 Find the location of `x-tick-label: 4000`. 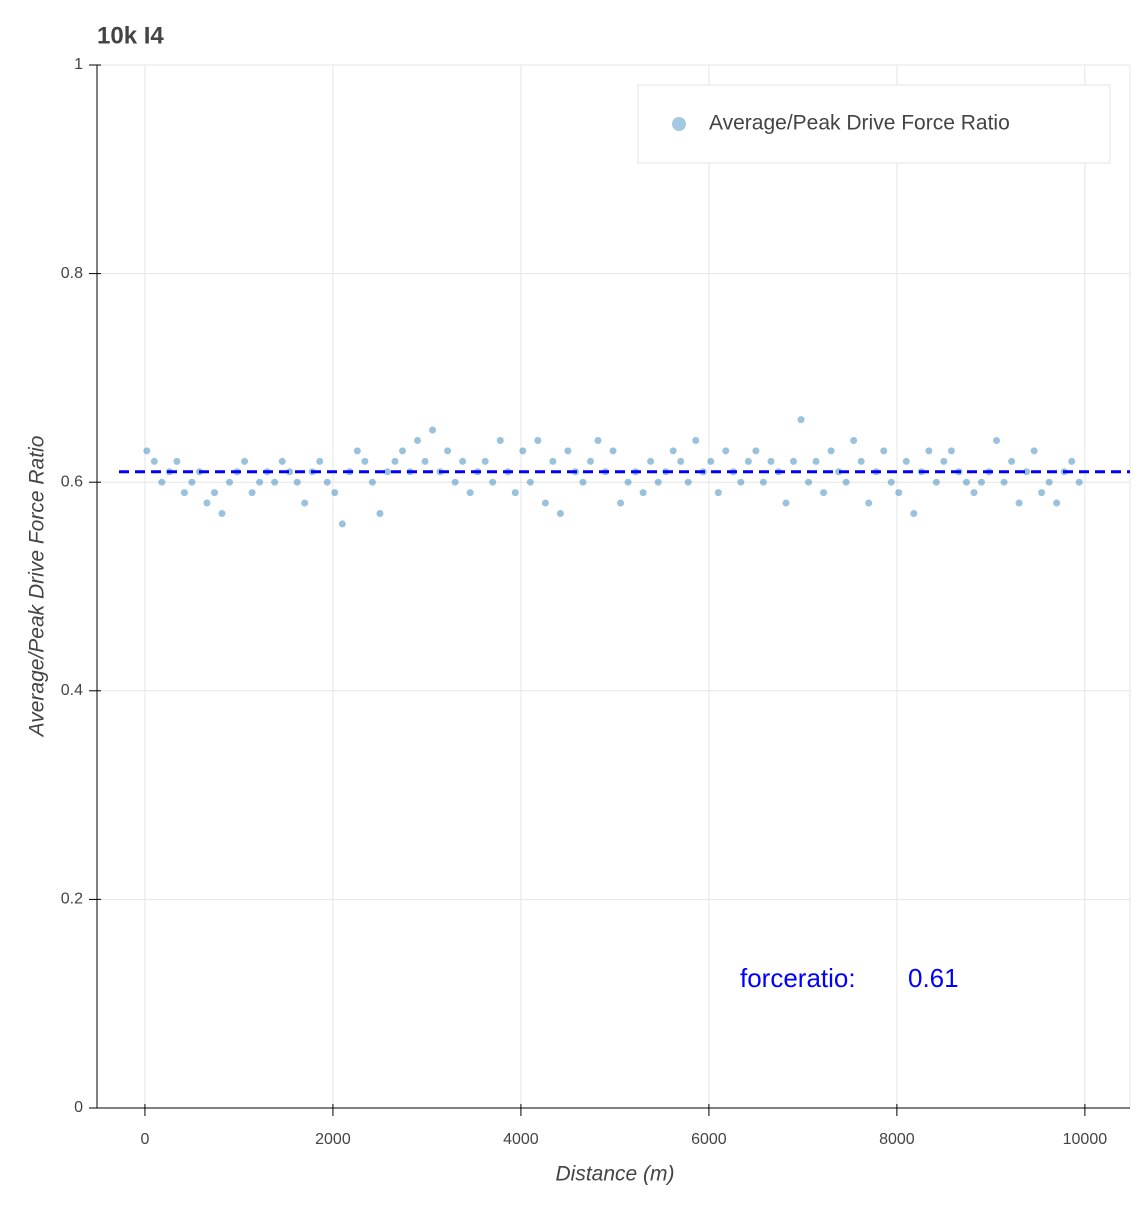

x-tick-label: 4000 is located at coordinates (521, 1139).